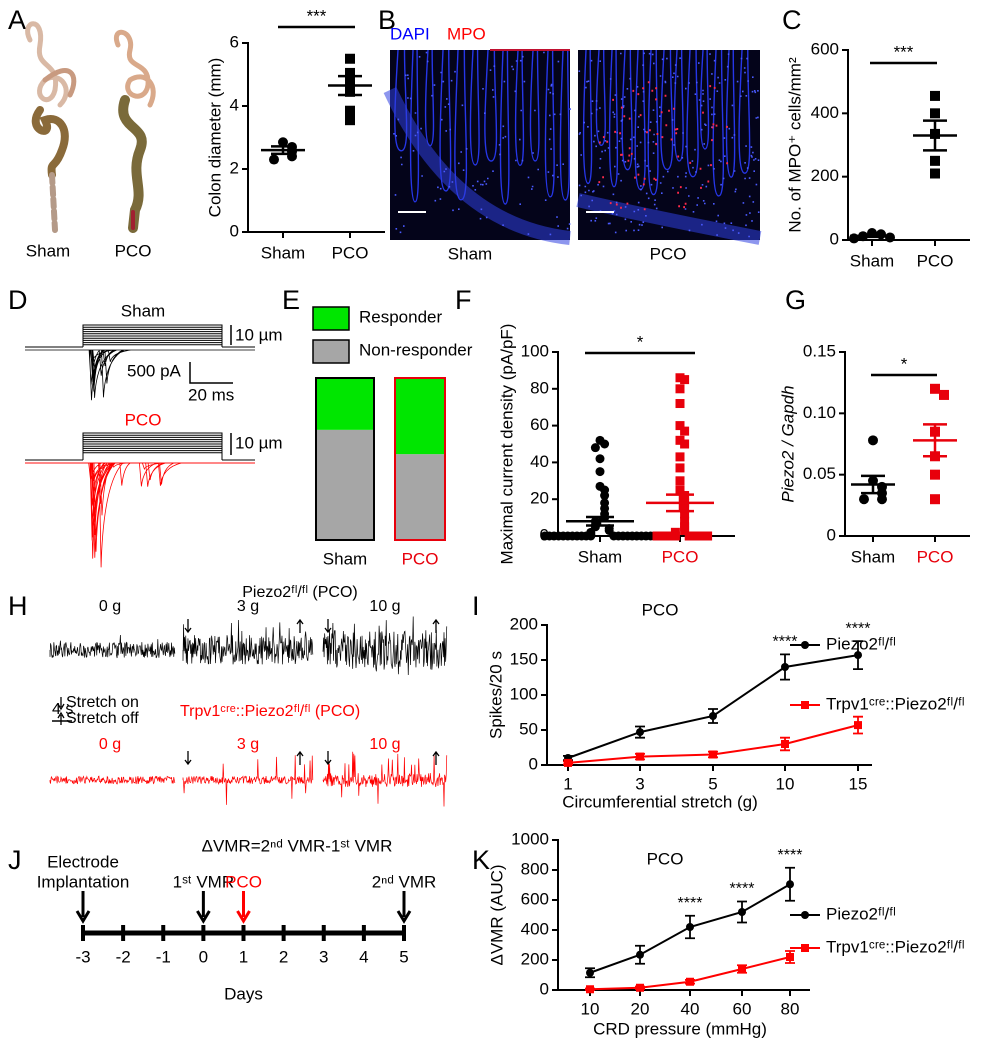 Image resolution: width=986 pixels, height=1050 pixels. I want to click on y-tick-label: 200, so click(825, 175).